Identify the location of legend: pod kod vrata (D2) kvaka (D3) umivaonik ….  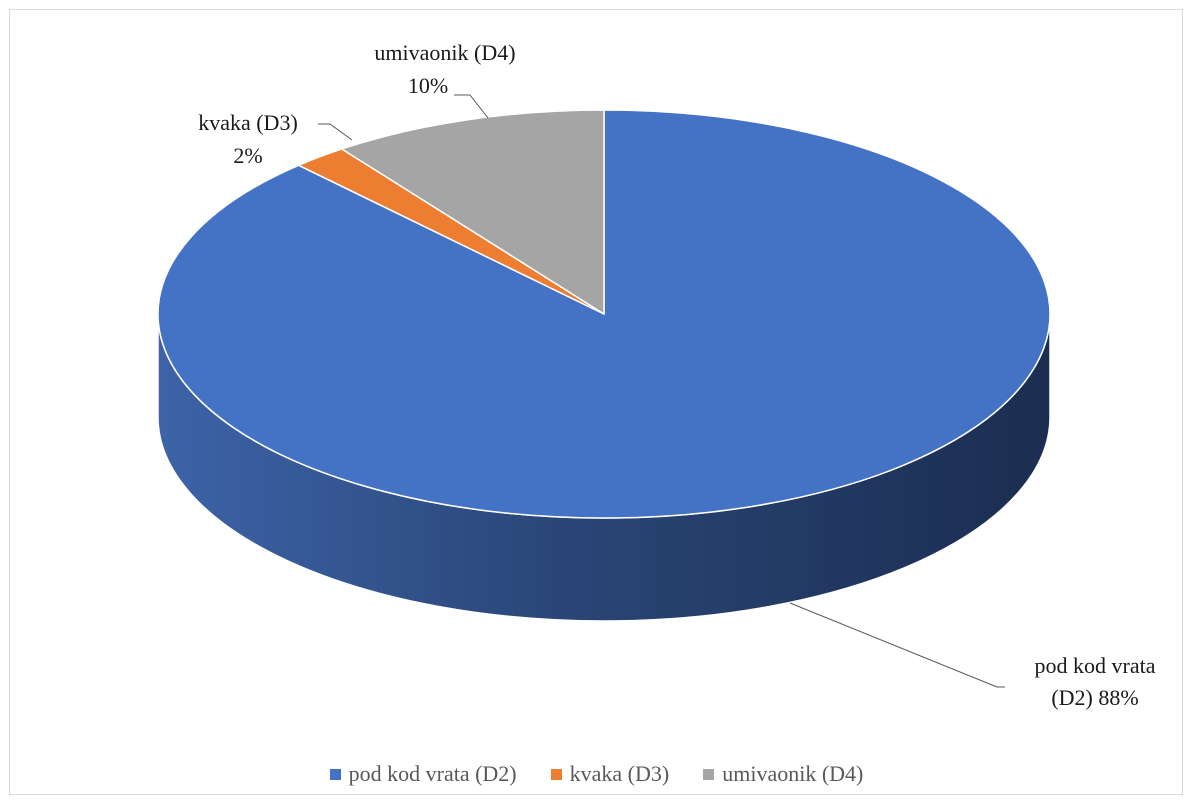
(596, 774).